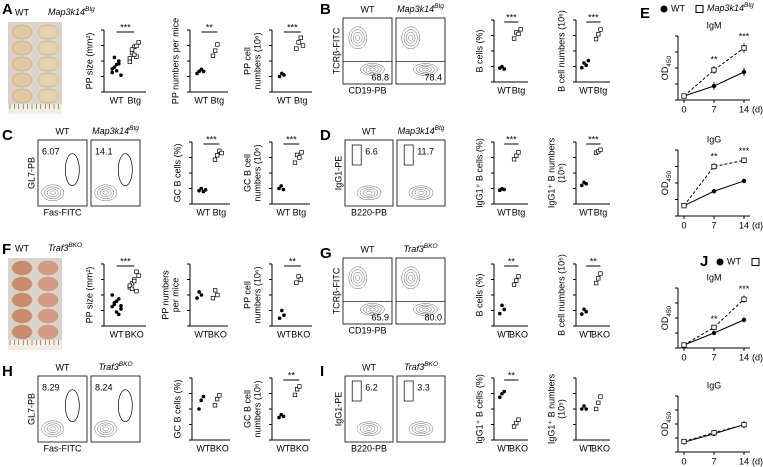  Describe the element at coordinates (380, 77) in the screenshot. I see `gate-value: 68.8` at that location.